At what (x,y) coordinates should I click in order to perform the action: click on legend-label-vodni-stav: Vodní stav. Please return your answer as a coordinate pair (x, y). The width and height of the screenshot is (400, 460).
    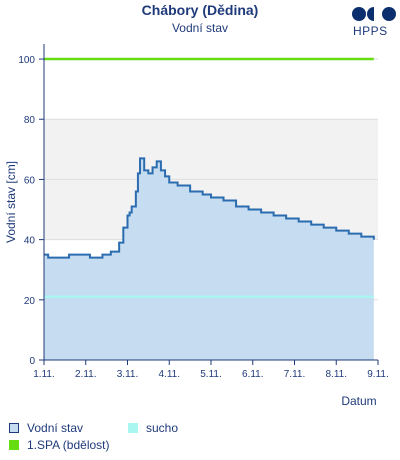
    Looking at the image, I should click on (55, 428).